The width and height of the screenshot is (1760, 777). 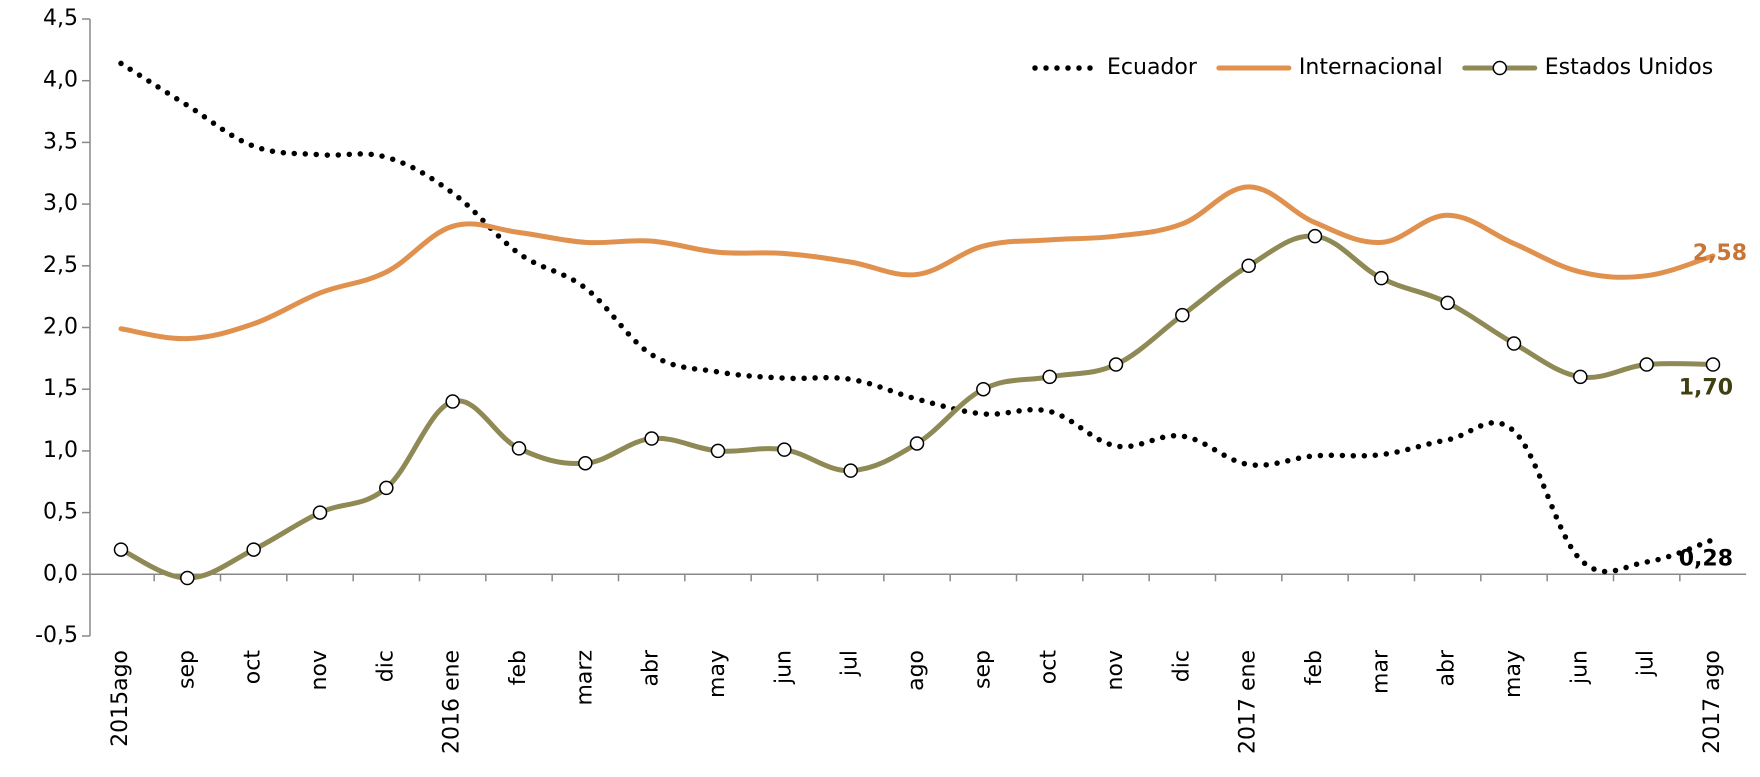 I want to click on y-tick-label: 1,5, so click(x=60, y=388).